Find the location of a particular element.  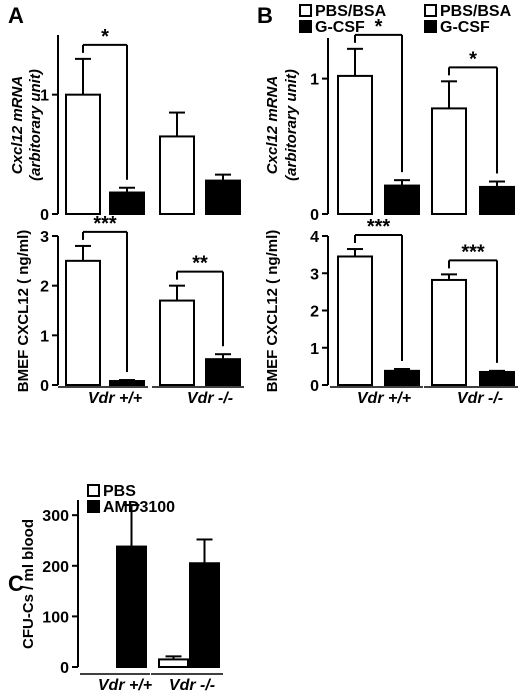

legend-label: PBS is located at coordinates (119, 491).